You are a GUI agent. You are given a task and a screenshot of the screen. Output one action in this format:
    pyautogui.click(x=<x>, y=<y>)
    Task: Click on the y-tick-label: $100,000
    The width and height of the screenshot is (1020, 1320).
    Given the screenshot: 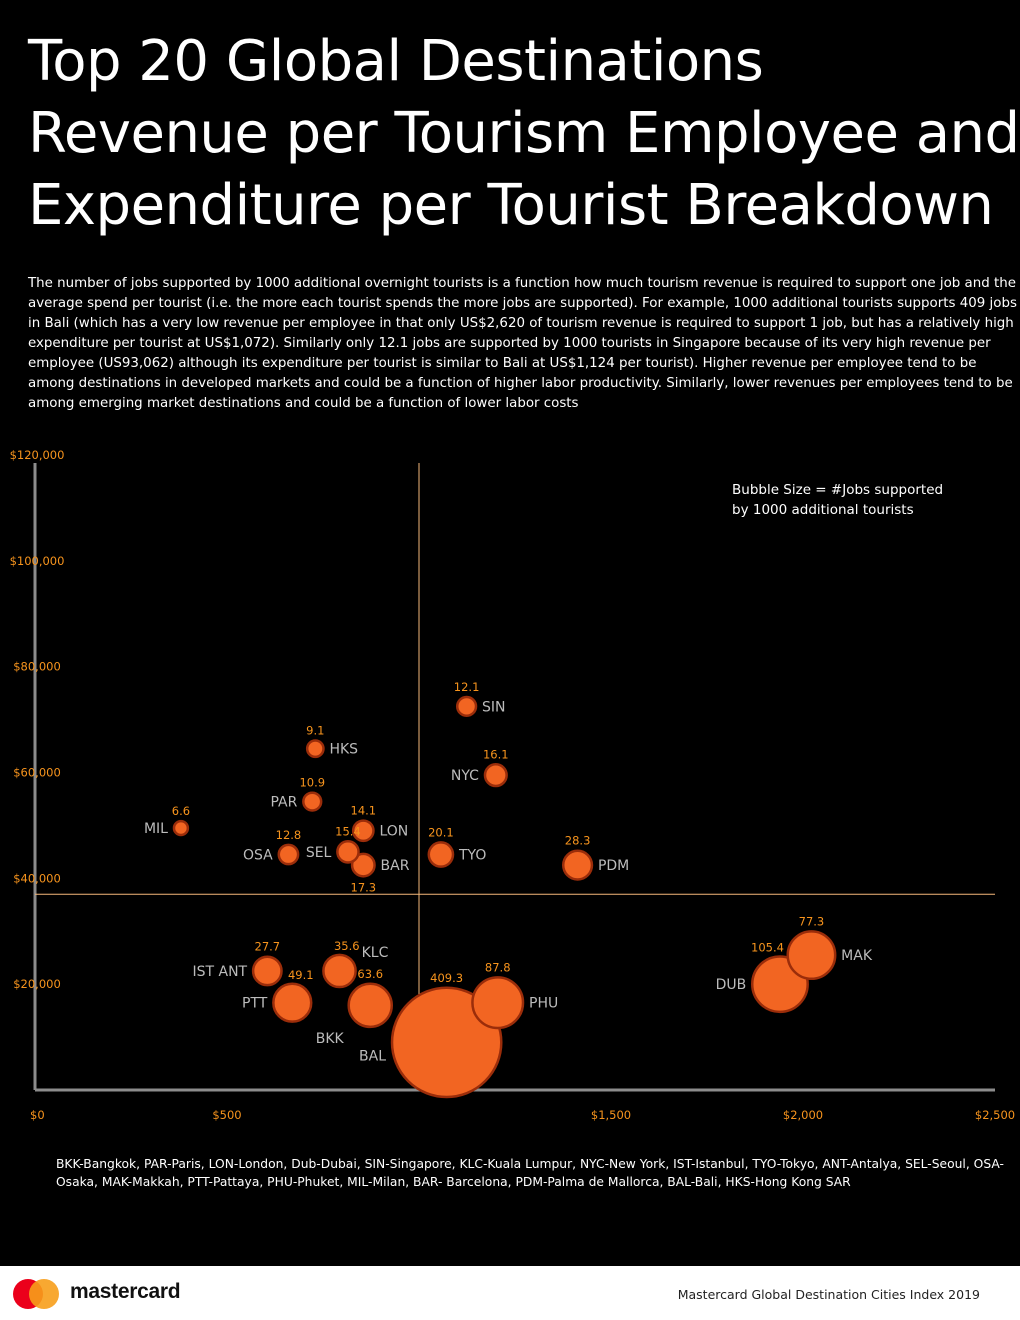 What is the action you would take?
    pyautogui.click(x=37, y=561)
    